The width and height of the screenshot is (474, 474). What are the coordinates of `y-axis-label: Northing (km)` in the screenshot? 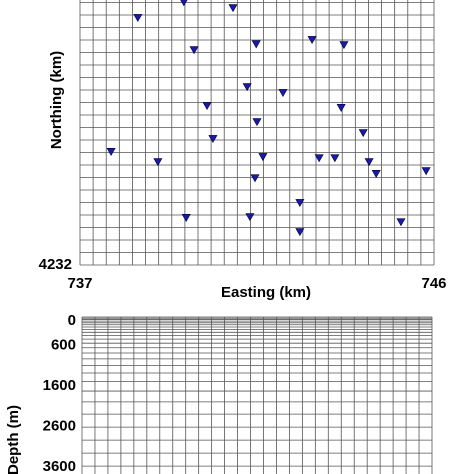 It's located at (56, 100).